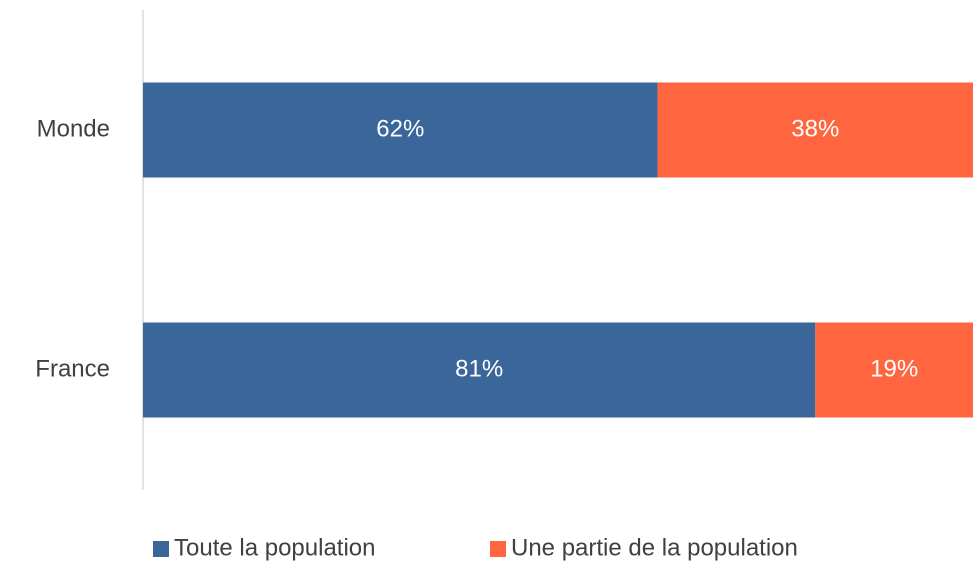 The width and height of the screenshot is (973, 562). I want to click on data-label: 19%, so click(894, 368).